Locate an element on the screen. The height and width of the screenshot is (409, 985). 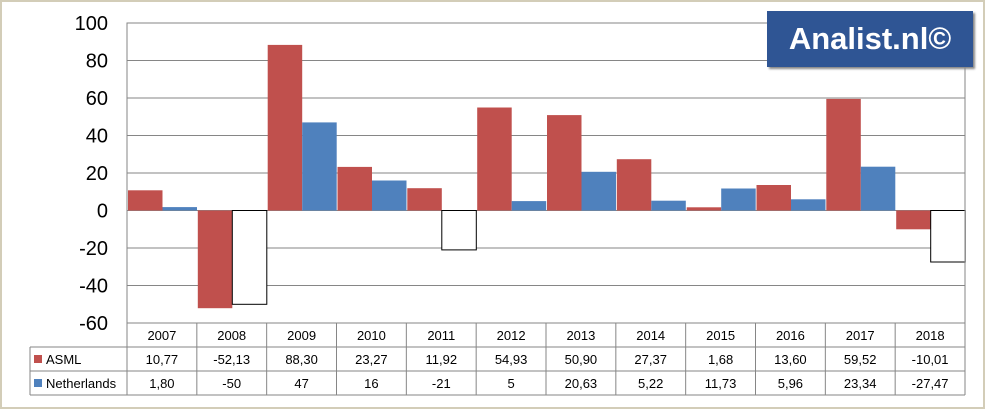
bar-netherlands-2015 is located at coordinates (738, 199).